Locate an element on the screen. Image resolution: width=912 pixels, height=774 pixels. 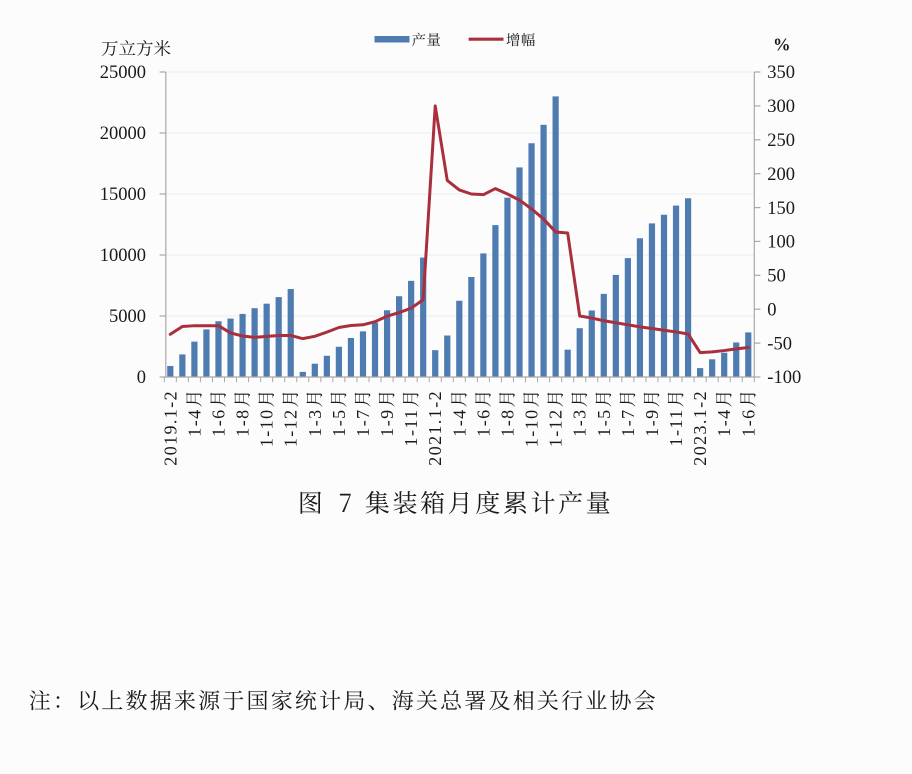
svg-text: 20000 is located at coordinates (123, 134).